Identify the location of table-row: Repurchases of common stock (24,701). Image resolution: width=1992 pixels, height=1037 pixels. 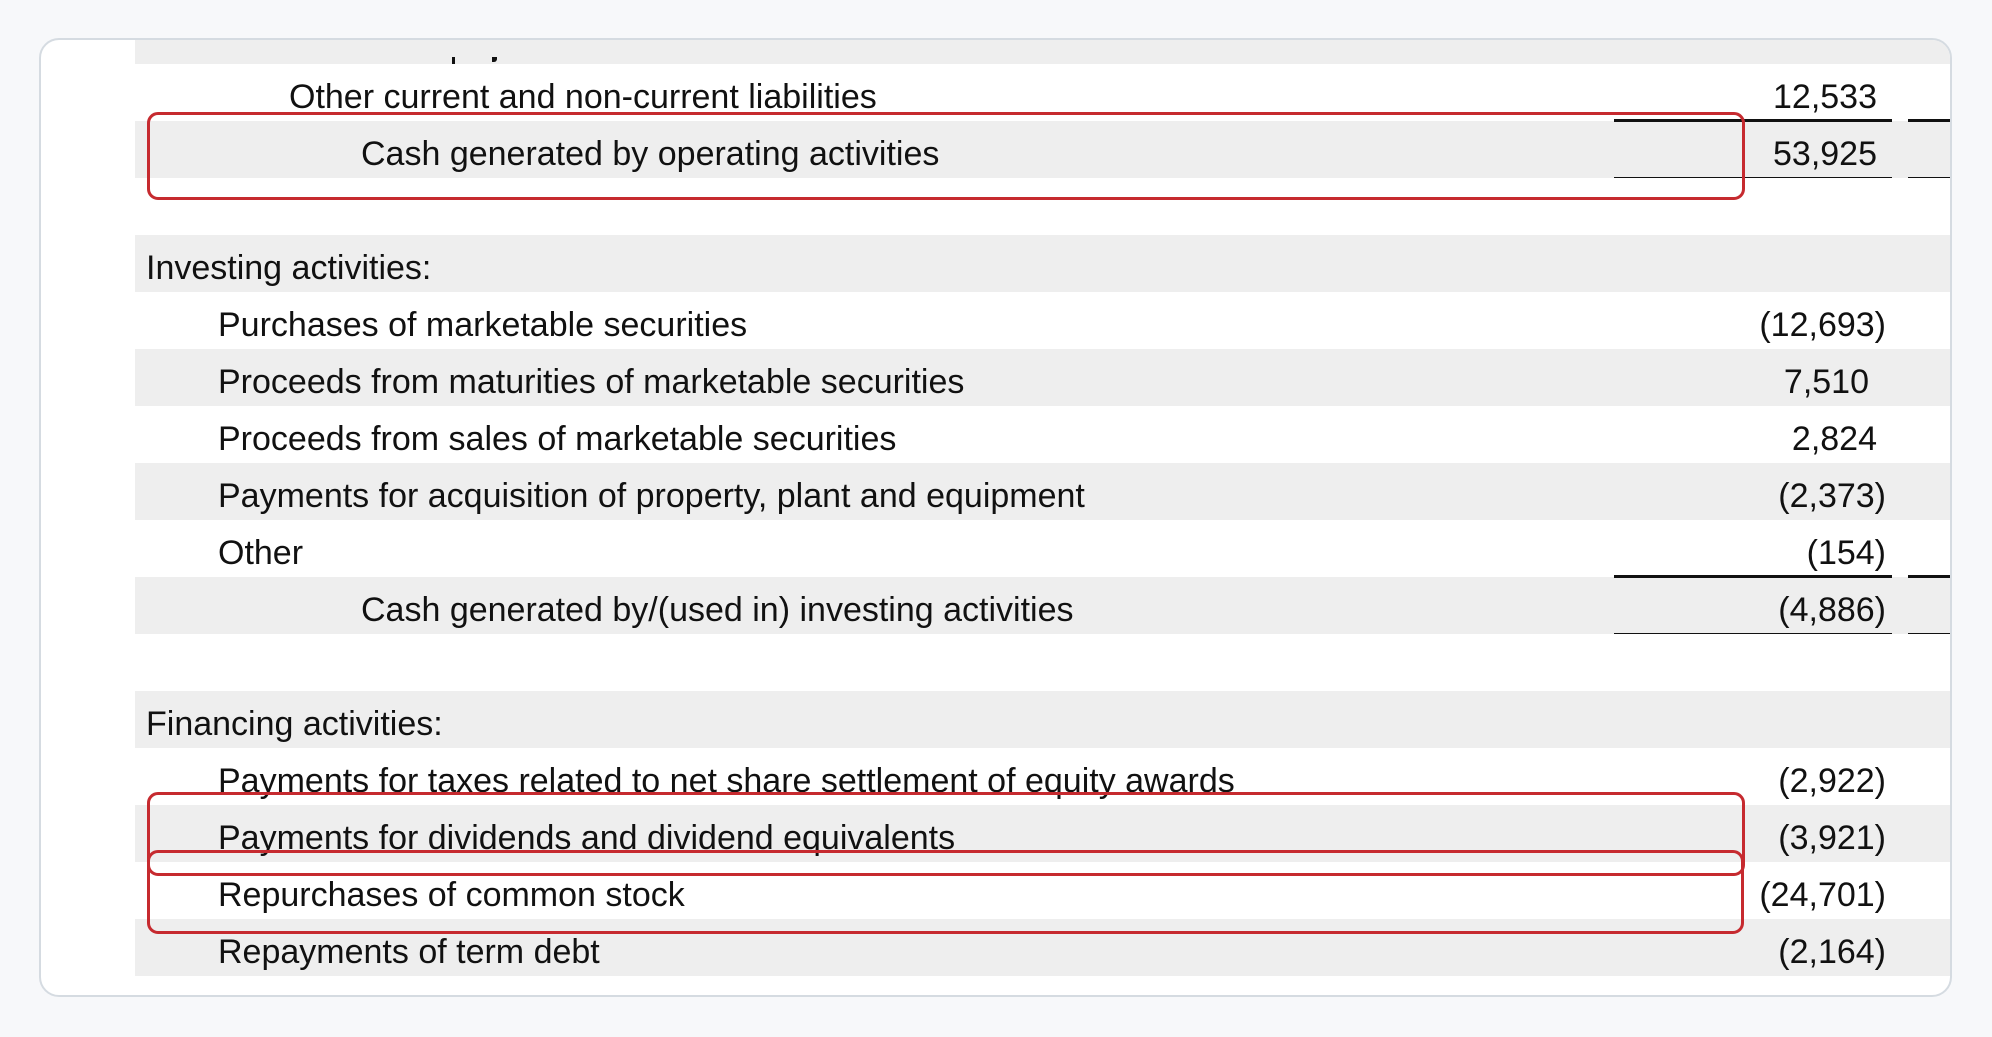
(1042, 890).